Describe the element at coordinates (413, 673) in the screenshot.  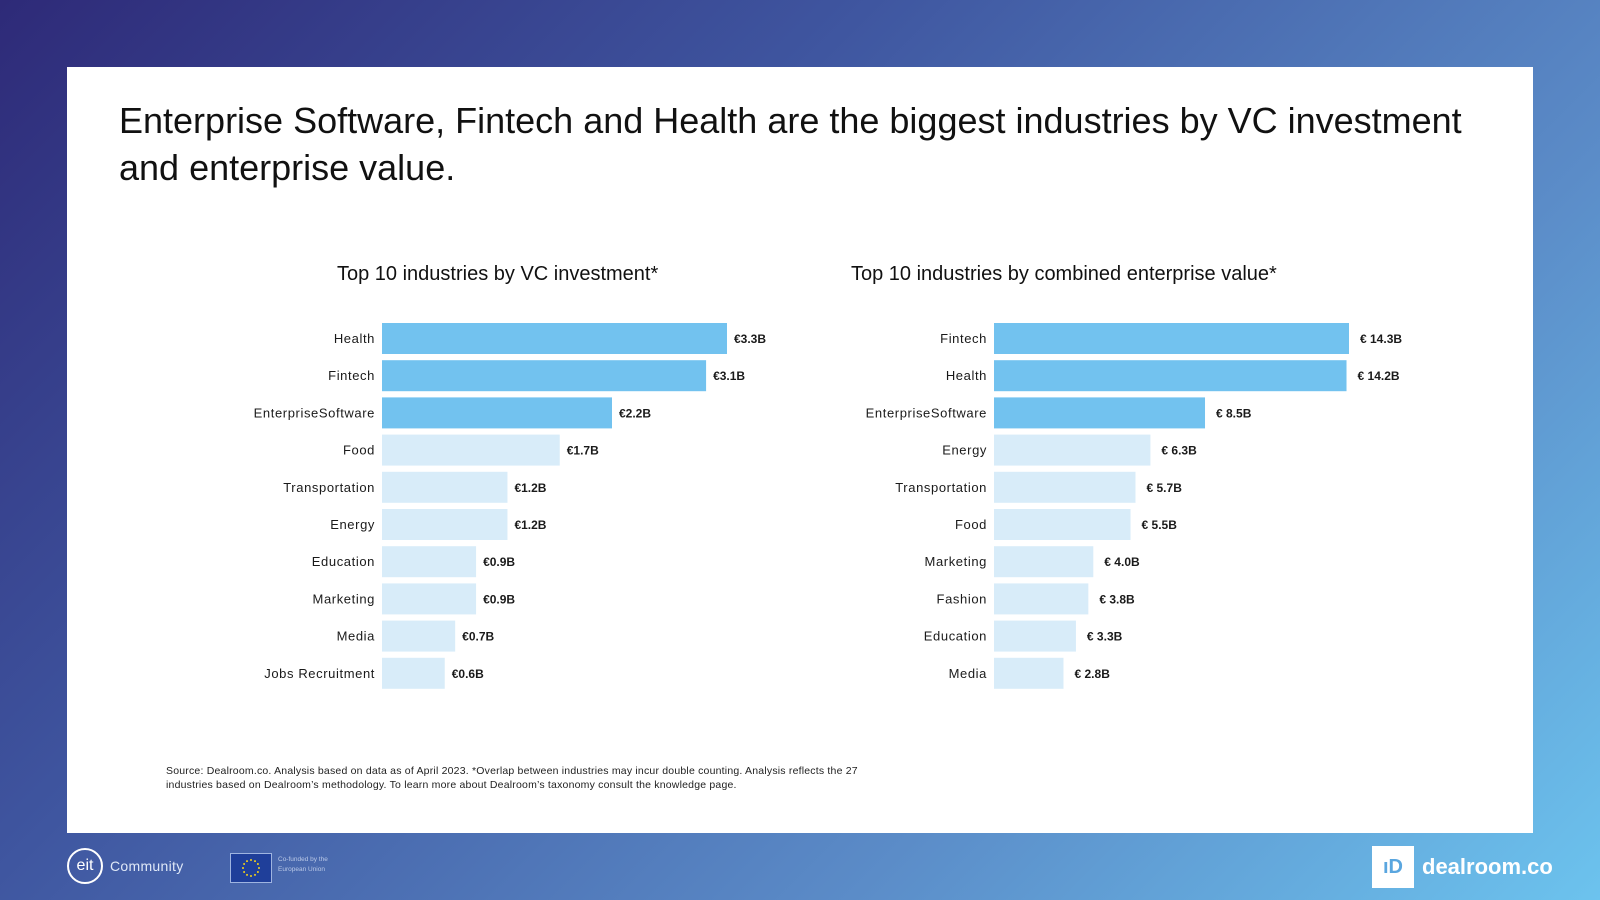
I see `bar-jobs-recruitment` at that location.